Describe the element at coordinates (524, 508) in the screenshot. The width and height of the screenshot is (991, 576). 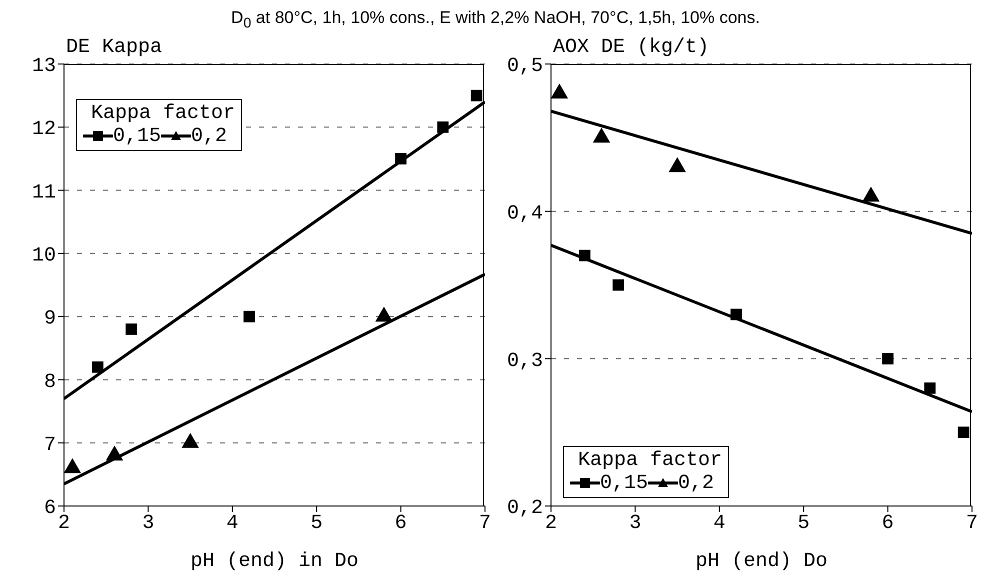
I see `y-tick-label: 0,2` at that location.